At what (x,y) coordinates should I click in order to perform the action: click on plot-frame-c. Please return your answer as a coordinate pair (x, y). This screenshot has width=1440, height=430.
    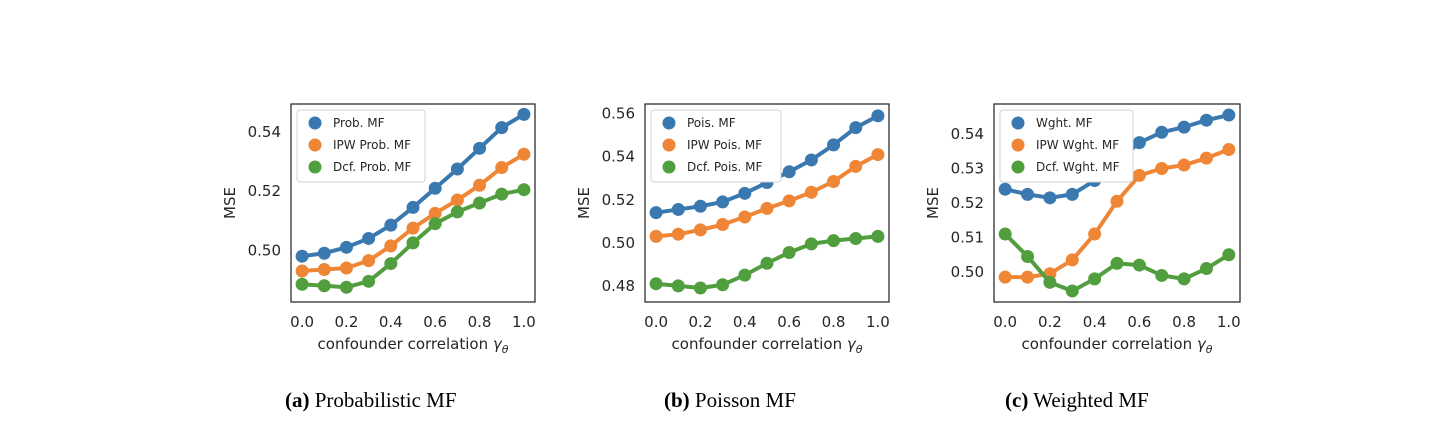
    Looking at the image, I should click on (1117, 203).